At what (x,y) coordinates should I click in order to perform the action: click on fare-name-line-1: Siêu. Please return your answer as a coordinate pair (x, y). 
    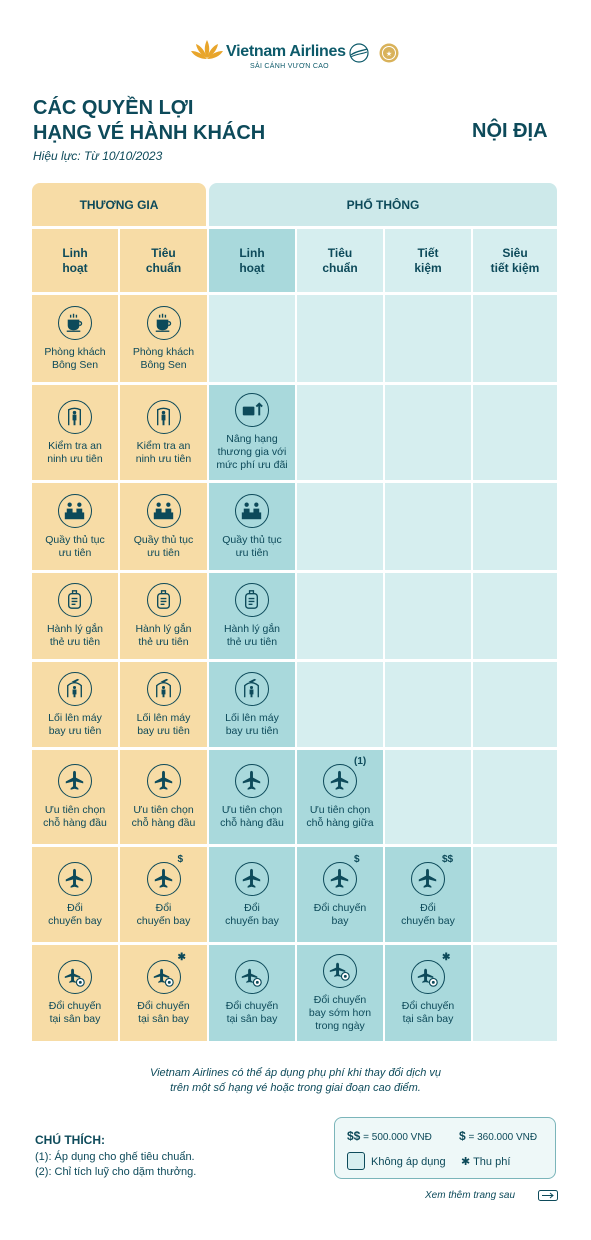
    Looking at the image, I should click on (515, 253).